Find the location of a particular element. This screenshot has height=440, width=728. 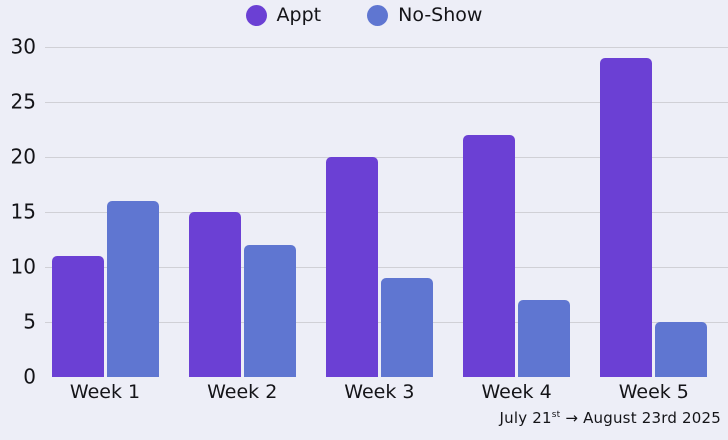

x-axis-category-label-week-3: Week 3 is located at coordinates (379, 392).